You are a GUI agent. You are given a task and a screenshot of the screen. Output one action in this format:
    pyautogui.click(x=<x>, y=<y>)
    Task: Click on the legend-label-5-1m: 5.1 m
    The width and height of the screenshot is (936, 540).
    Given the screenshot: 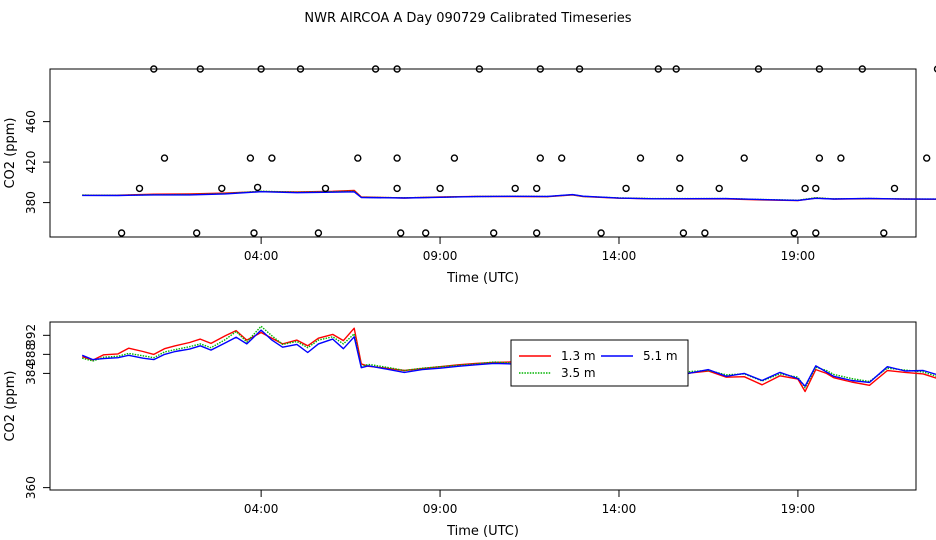 What is the action you would take?
    pyautogui.click(x=660, y=356)
    